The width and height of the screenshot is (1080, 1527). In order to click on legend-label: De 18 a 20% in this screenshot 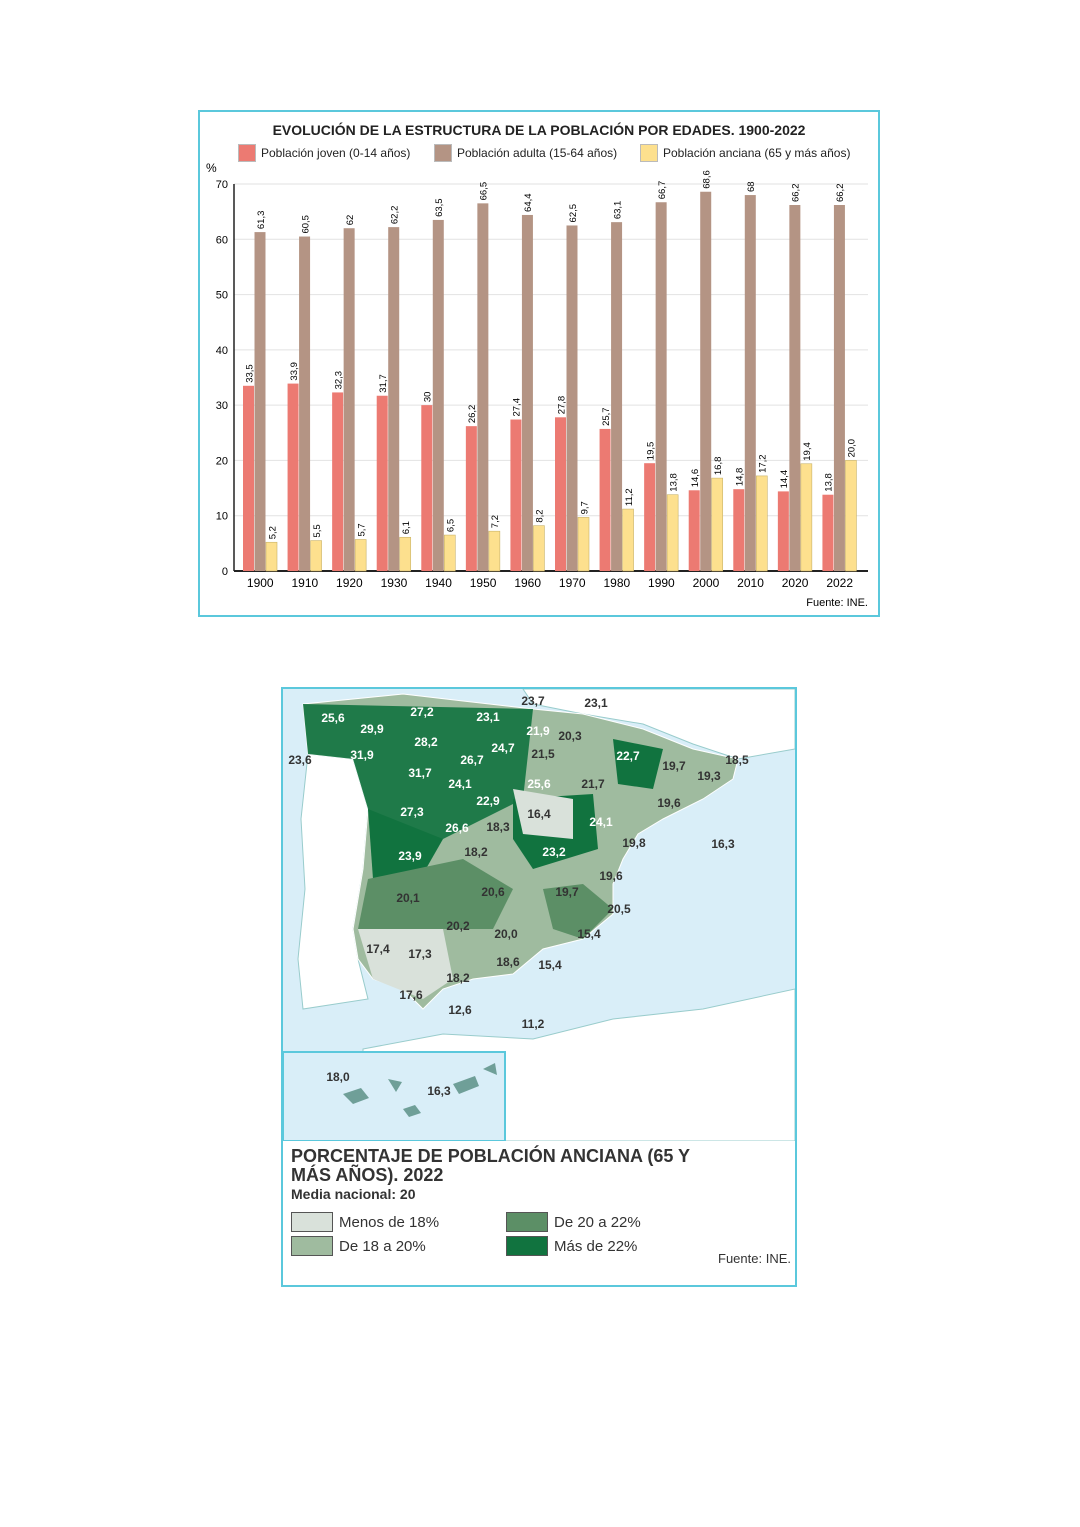, I will do `click(382, 1246)`.